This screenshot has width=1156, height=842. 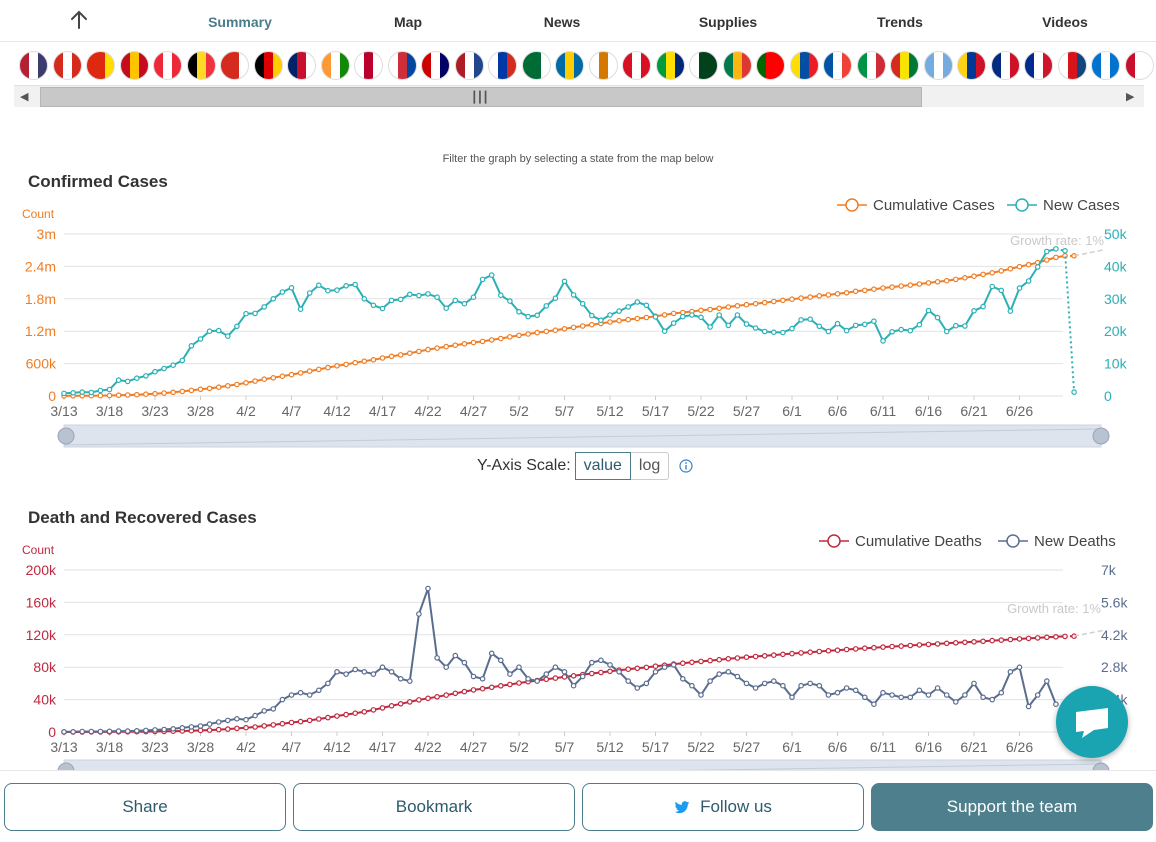 What do you see at coordinates (1005, 65) in the screenshot?
I see `costa-rica-flag-icon` at bounding box center [1005, 65].